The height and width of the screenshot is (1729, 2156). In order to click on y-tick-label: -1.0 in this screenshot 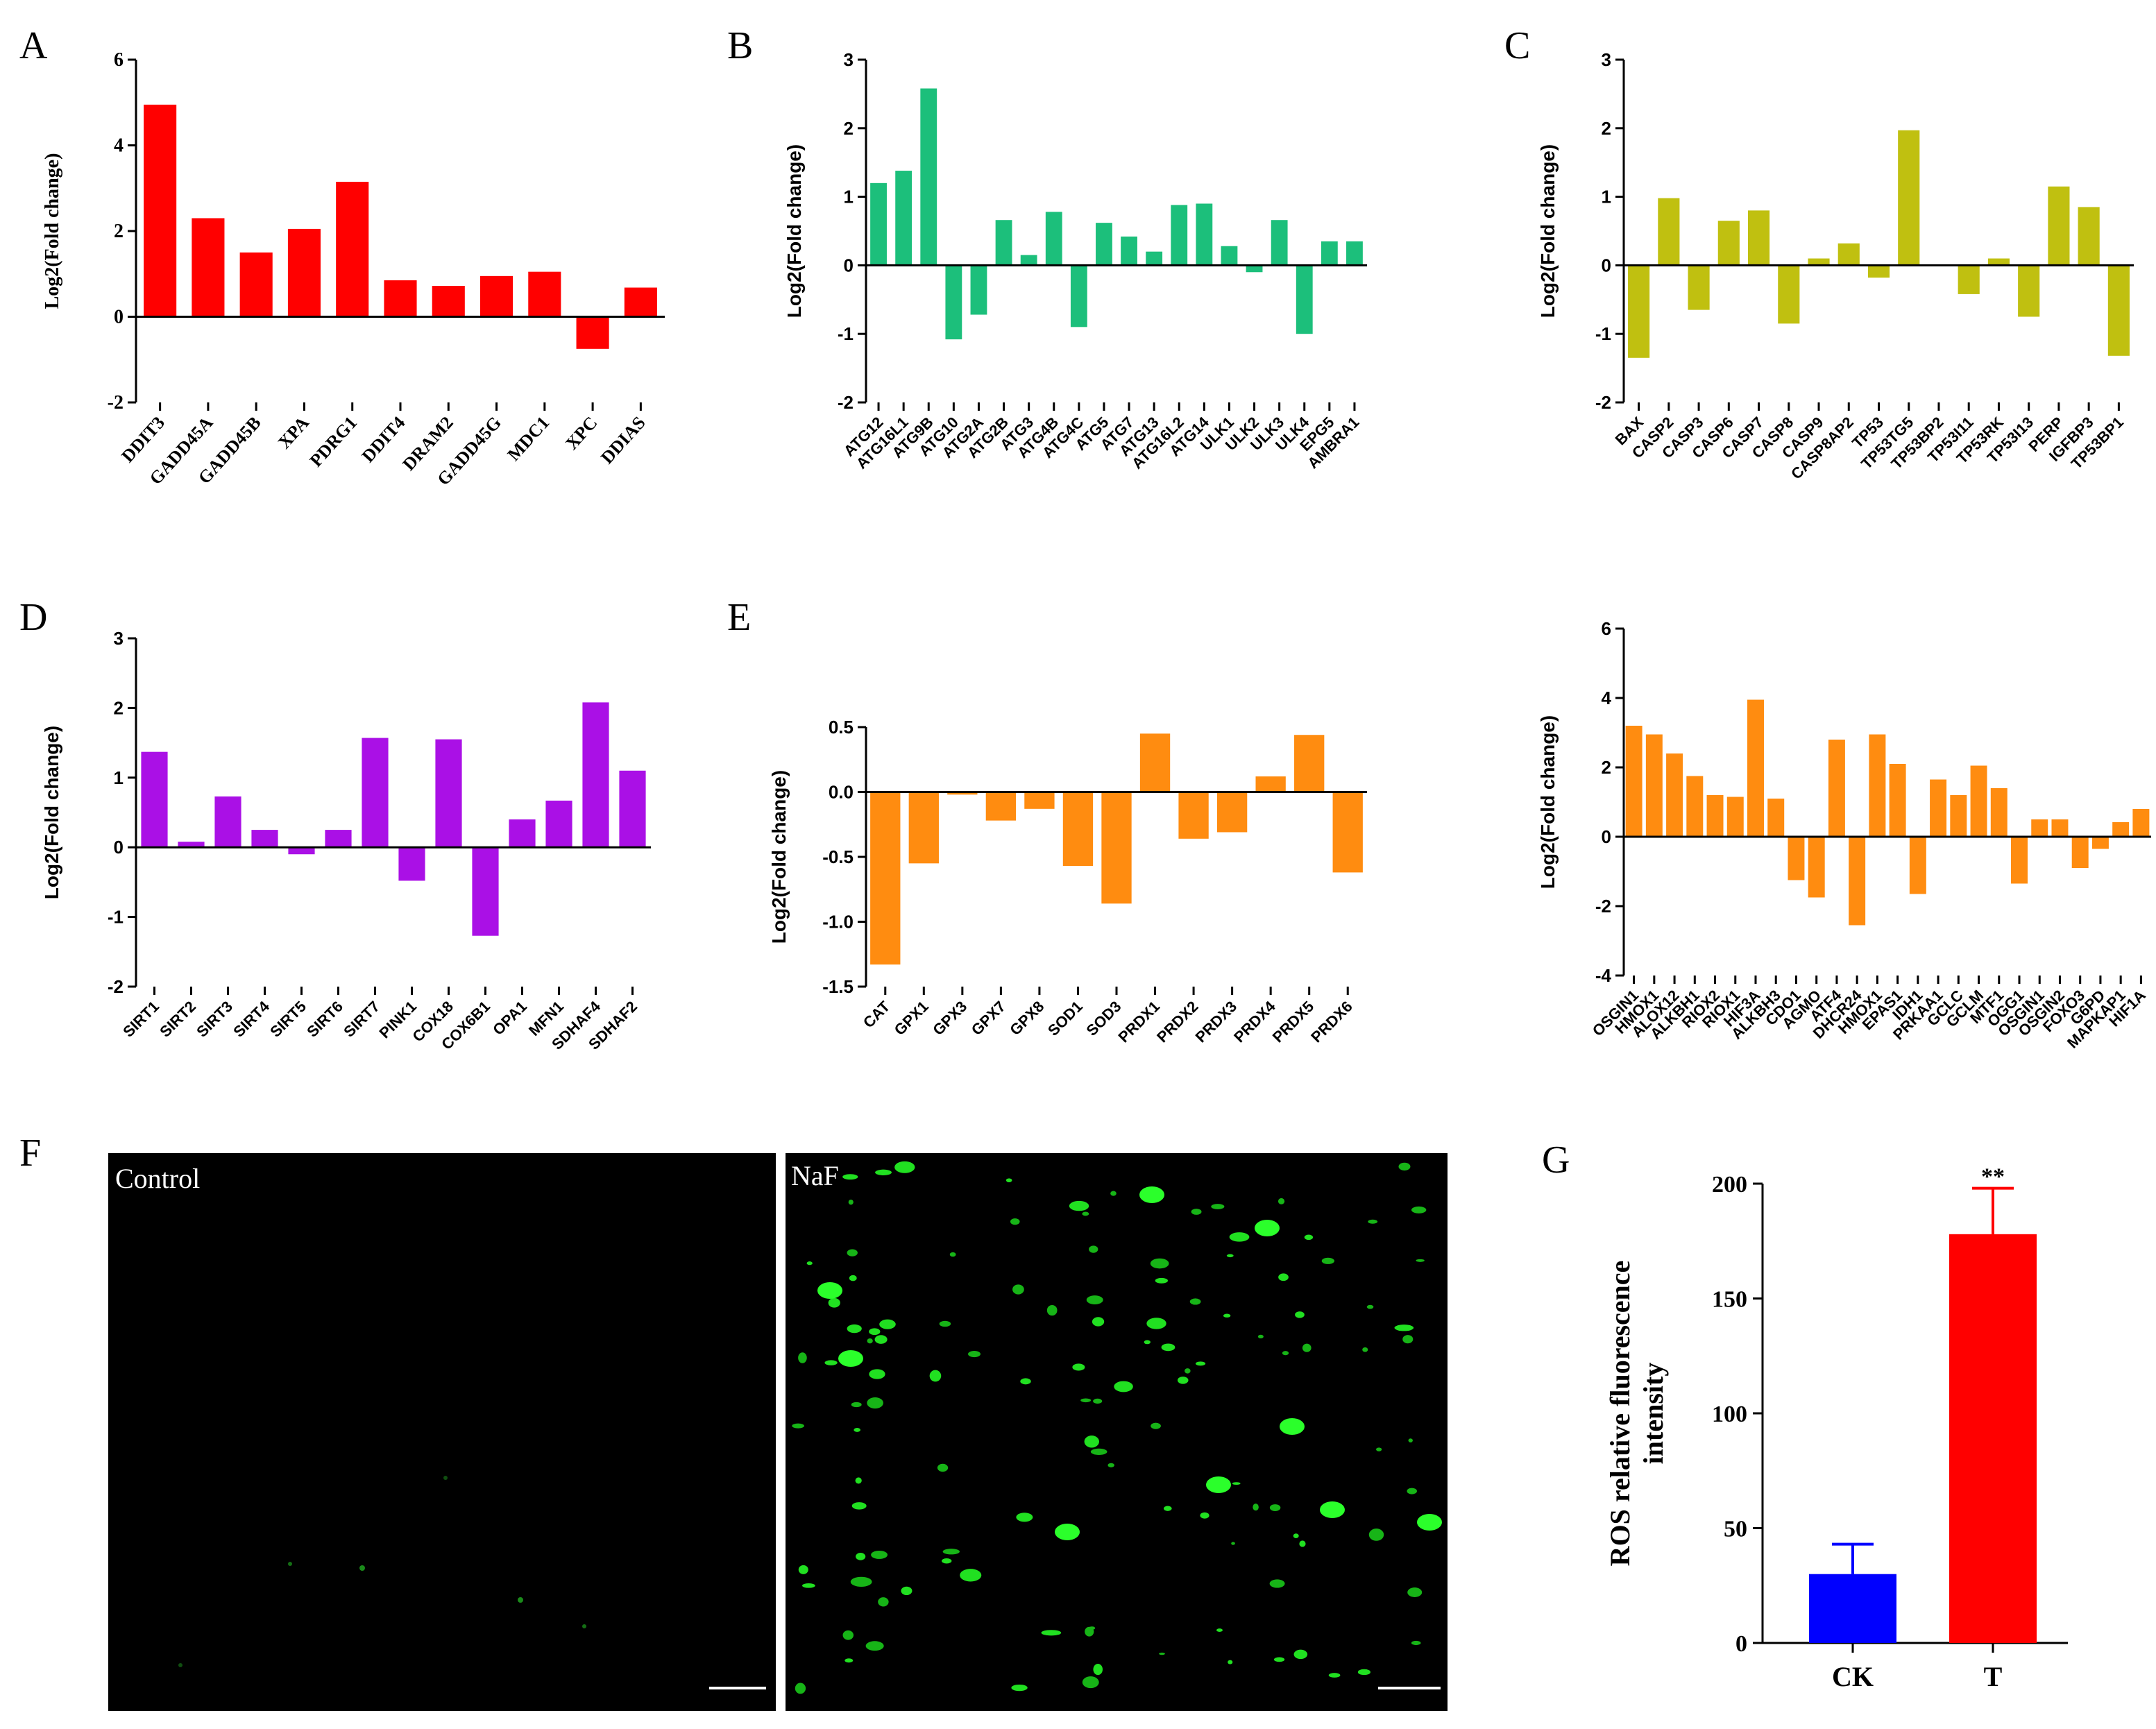, I will do `click(838, 922)`.